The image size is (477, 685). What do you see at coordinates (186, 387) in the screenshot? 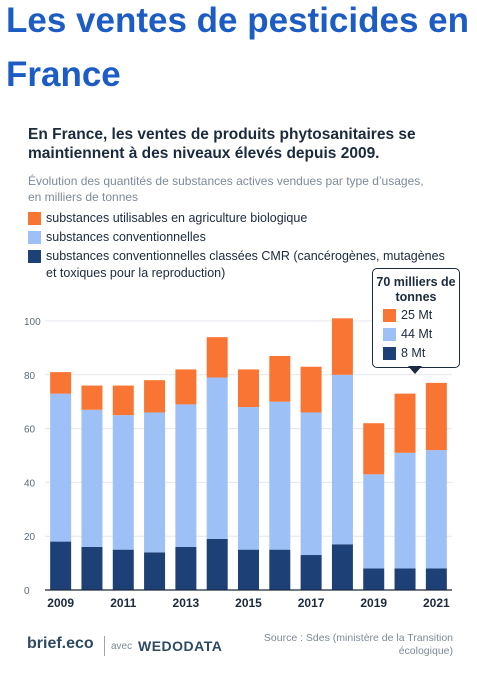
I see `bar-segment-2013-s2` at bounding box center [186, 387].